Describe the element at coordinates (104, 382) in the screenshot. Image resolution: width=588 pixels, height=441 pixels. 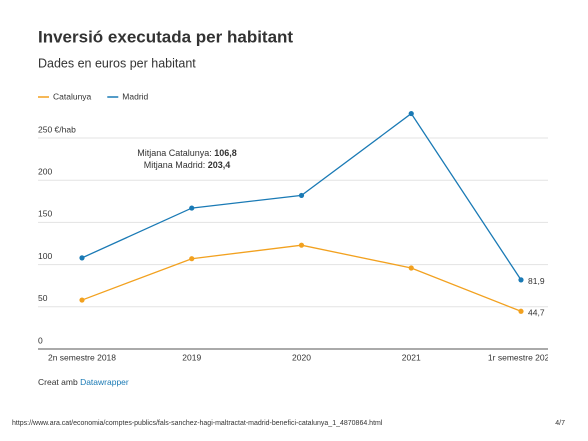
I see `credit-link: Datawrapper` at that location.